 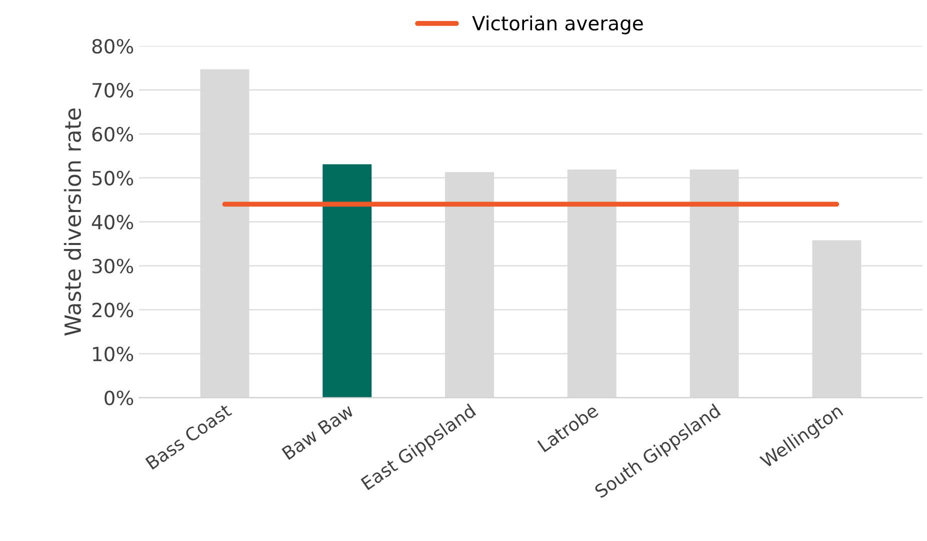 What do you see at coordinates (347, 281) in the screenshot?
I see `bar` at bounding box center [347, 281].